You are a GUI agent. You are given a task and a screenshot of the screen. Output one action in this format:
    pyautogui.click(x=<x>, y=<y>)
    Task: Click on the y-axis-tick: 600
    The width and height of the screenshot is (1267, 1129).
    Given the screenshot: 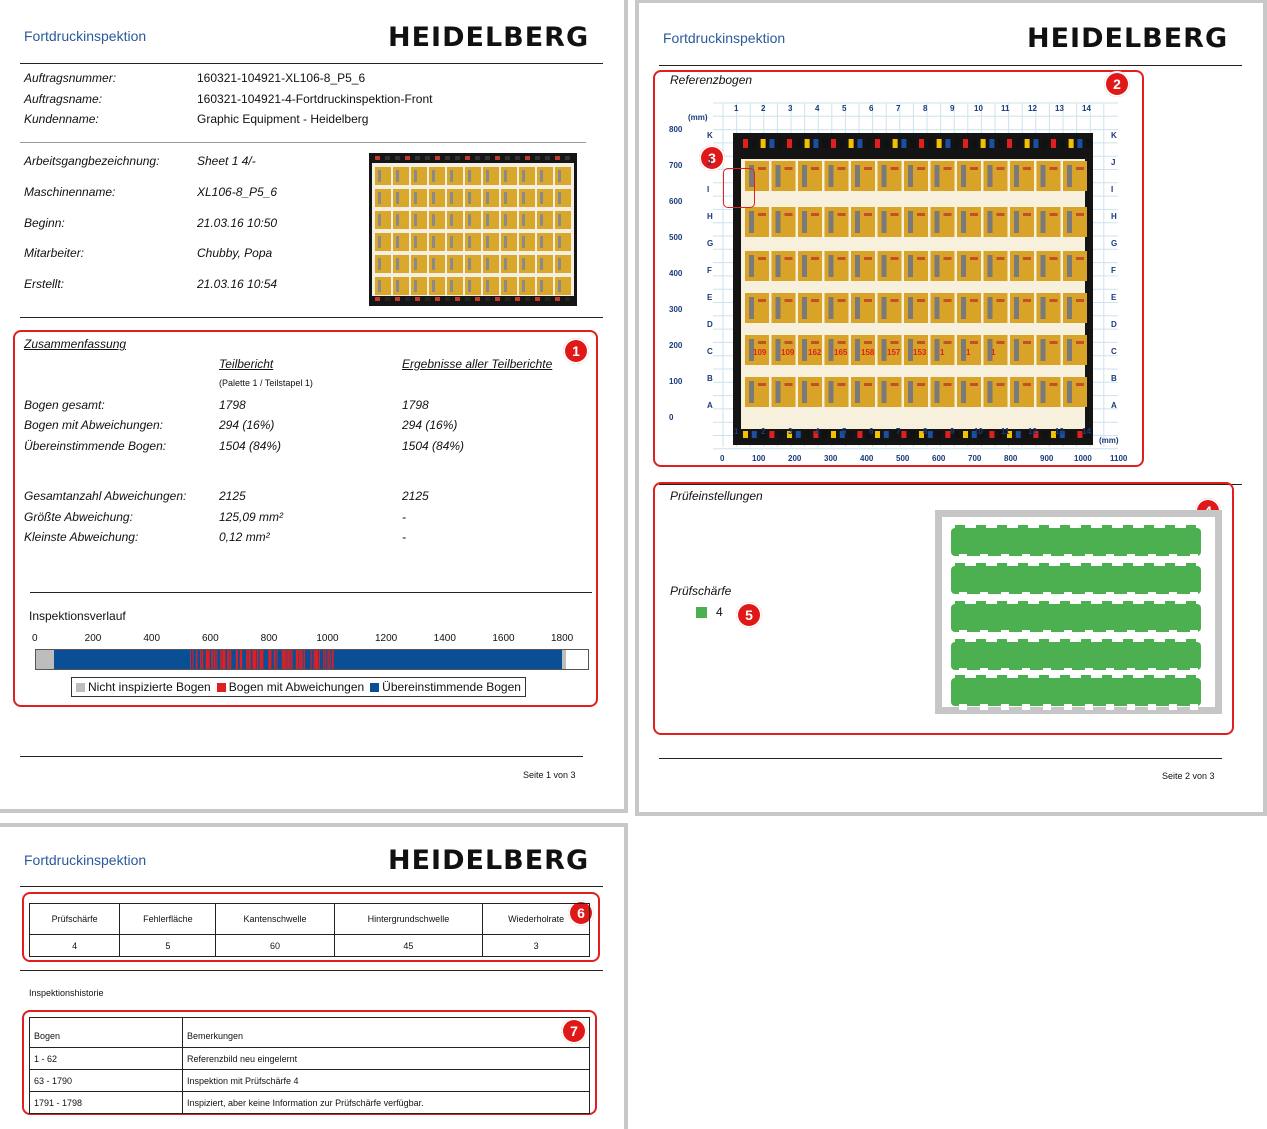 What is the action you would take?
    pyautogui.click(x=676, y=201)
    